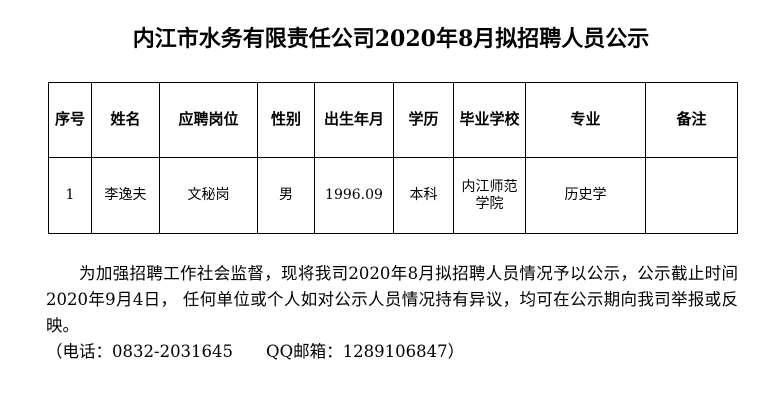 The image size is (782, 404). Describe the element at coordinates (489, 120) in the screenshot. I see `column-header-school: 毕业学校` at that location.